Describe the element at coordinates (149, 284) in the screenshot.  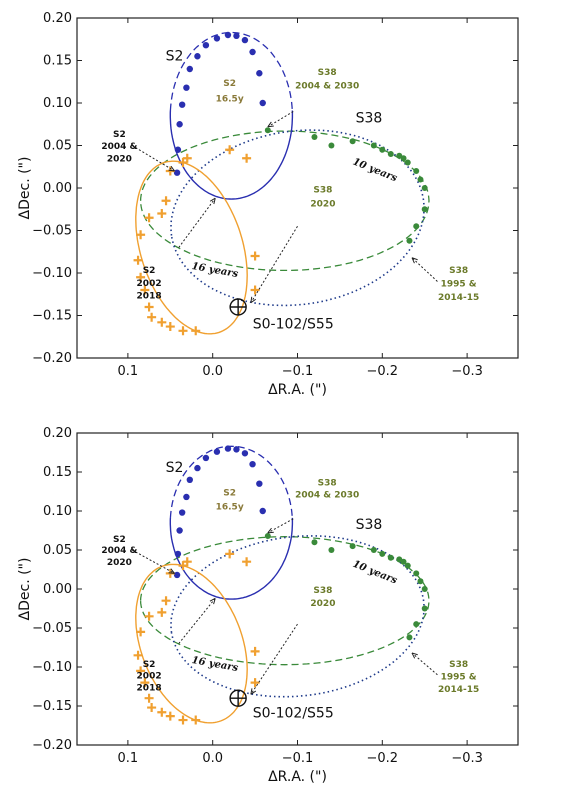
I see `s2-2002-year: 2002` at that location.